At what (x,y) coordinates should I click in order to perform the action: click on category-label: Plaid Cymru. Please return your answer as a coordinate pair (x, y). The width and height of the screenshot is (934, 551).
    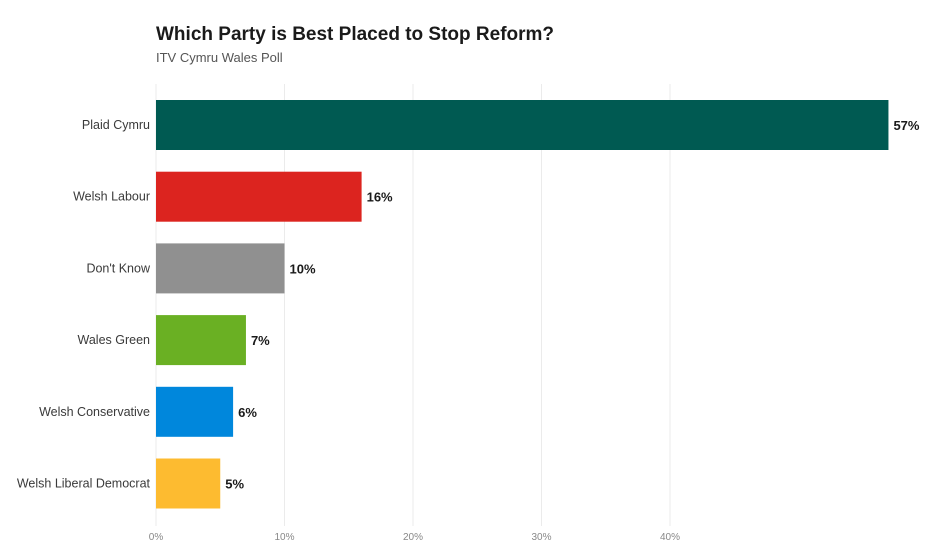
    Looking at the image, I should click on (116, 125).